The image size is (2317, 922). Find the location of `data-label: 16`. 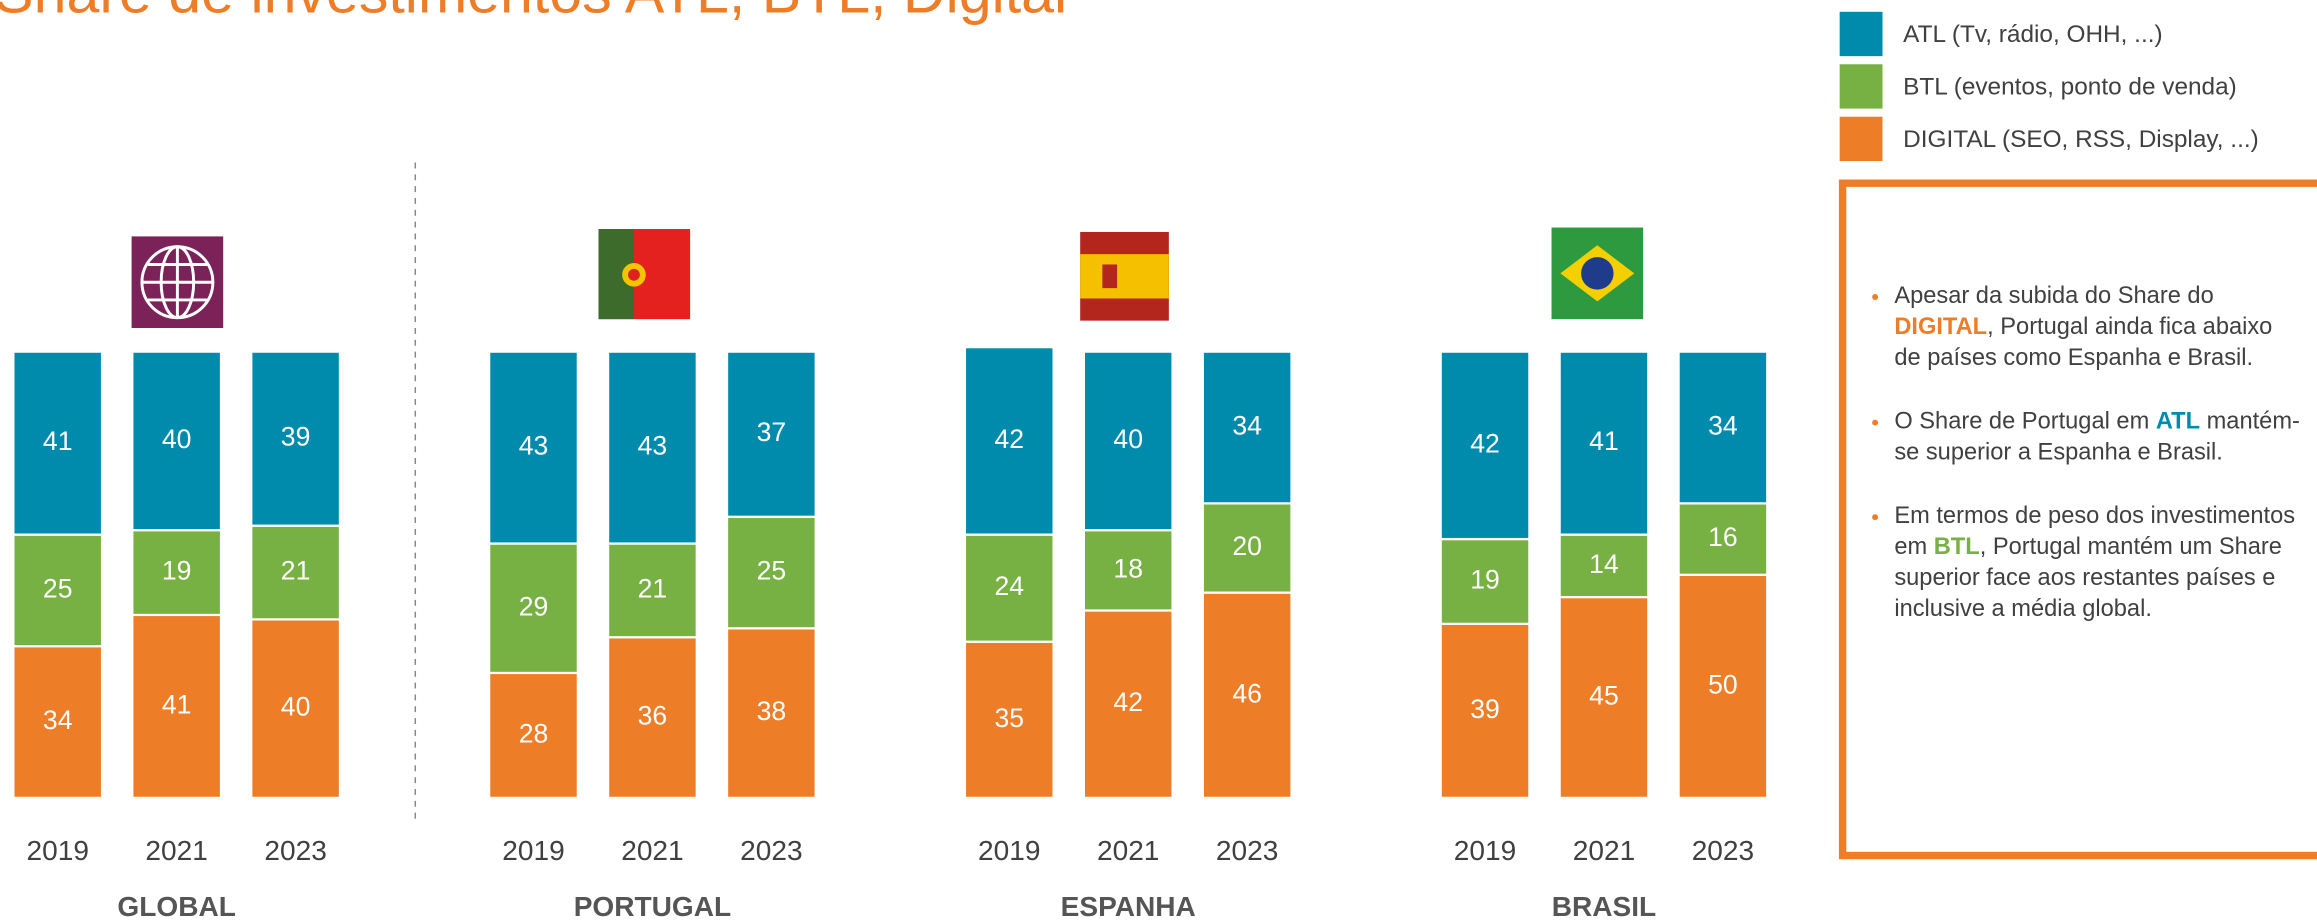

data-label: 16 is located at coordinates (1723, 537).